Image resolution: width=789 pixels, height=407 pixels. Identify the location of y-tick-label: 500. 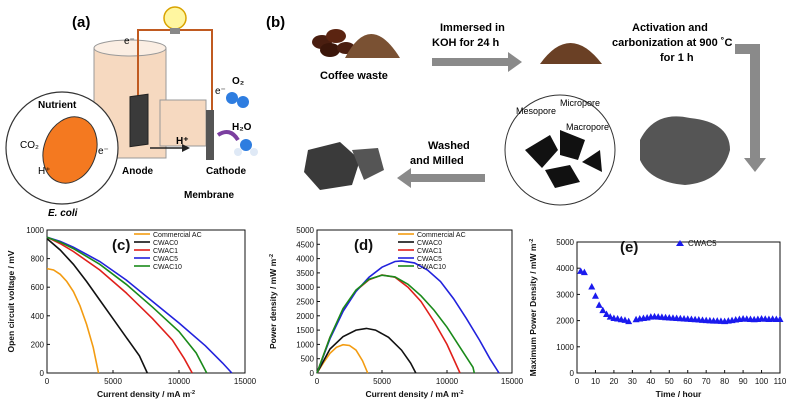
(308, 359).